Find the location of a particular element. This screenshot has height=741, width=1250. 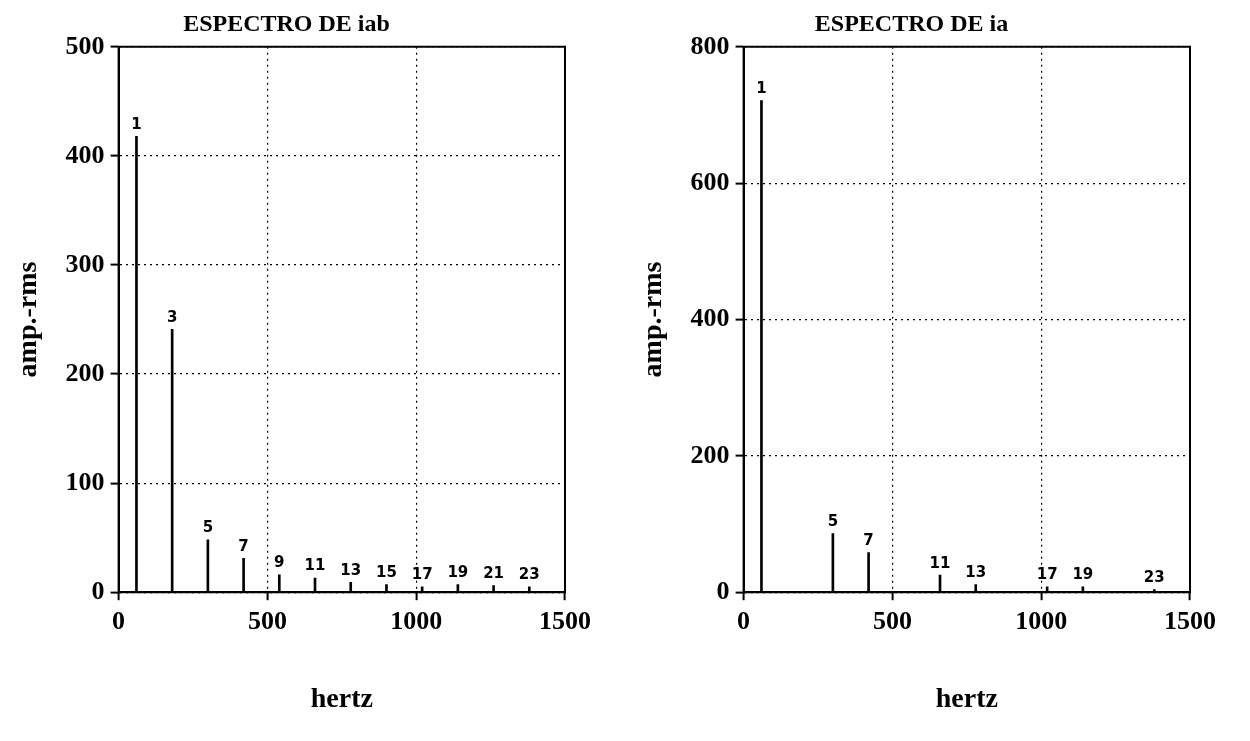

chart-title: ESPECTRO DE iab is located at coordinates (286, 22).